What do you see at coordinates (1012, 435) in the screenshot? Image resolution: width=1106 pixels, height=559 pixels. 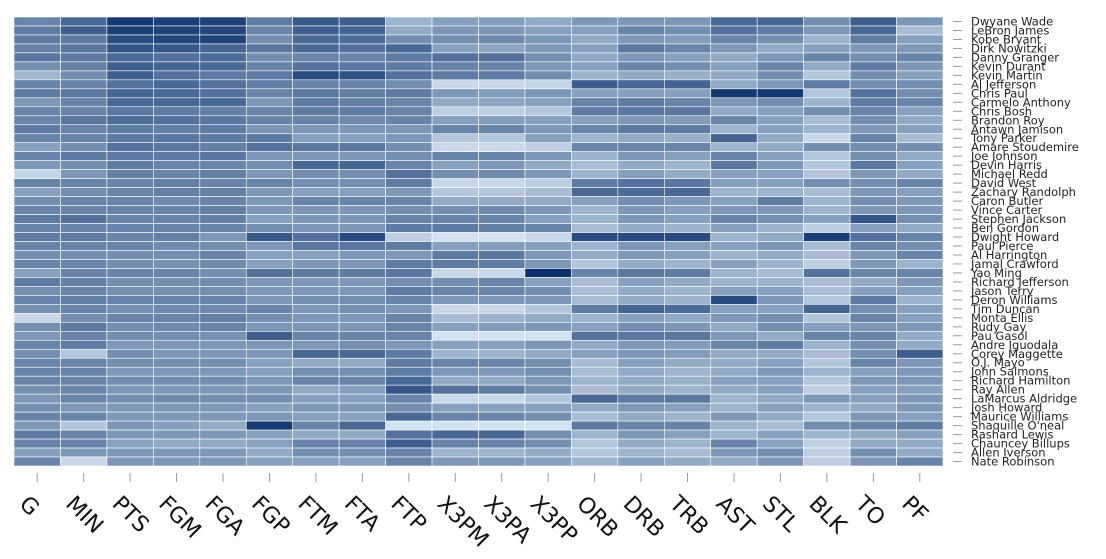 I see `player-label: Rashard Lewis` at bounding box center [1012, 435].